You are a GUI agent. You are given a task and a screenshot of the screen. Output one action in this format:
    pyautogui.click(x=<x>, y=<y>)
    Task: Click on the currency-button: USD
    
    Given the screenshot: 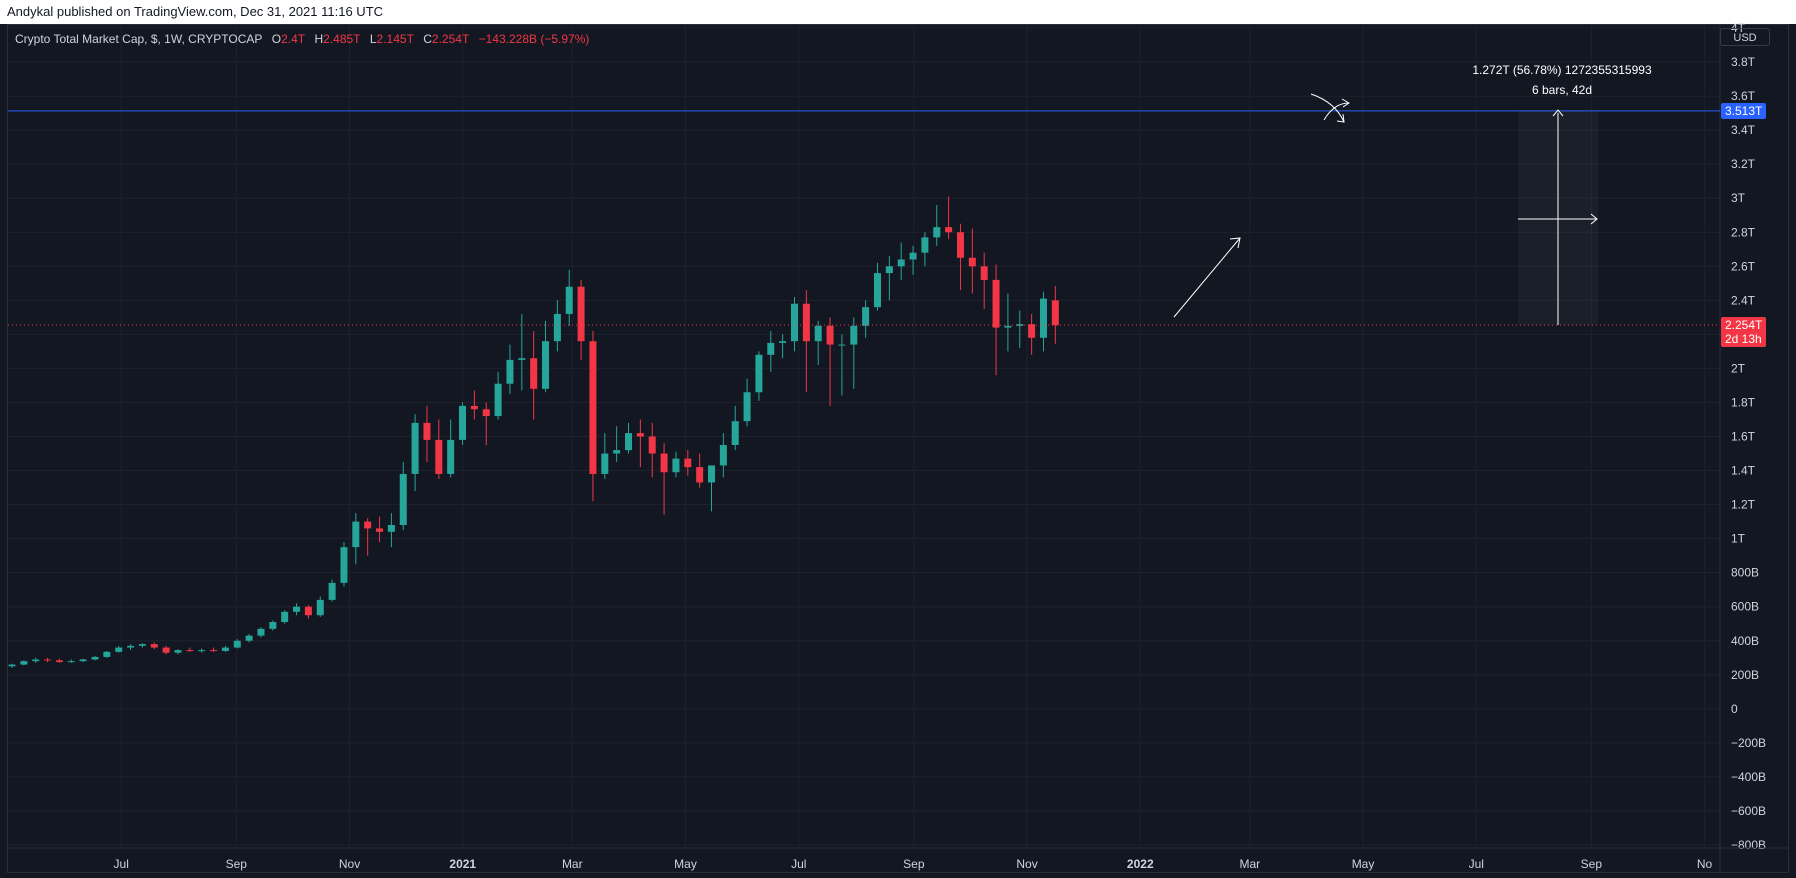 What is the action you would take?
    pyautogui.click(x=1745, y=37)
    